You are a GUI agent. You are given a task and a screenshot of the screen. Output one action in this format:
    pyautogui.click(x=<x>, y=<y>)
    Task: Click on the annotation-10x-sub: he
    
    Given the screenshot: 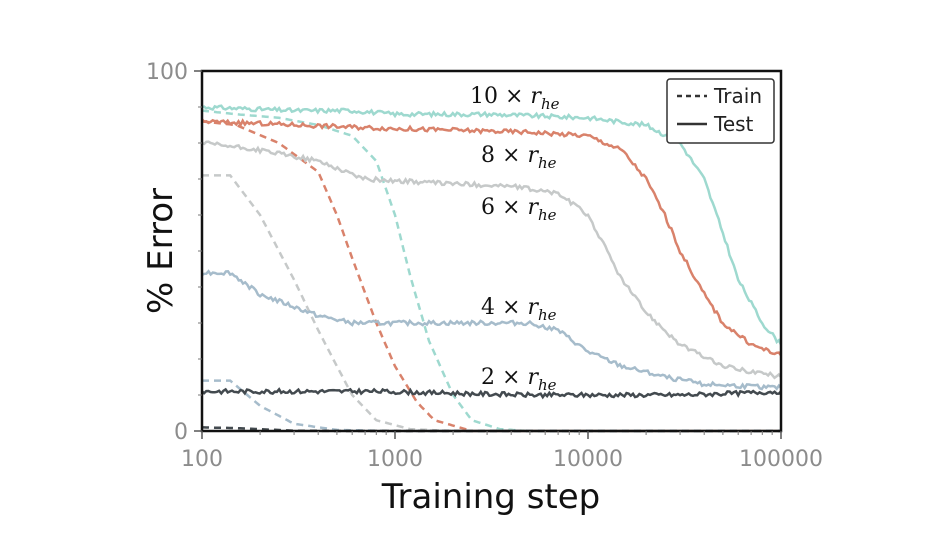 What is the action you would take?
    pyautogui.click(x=550, y=104)
    